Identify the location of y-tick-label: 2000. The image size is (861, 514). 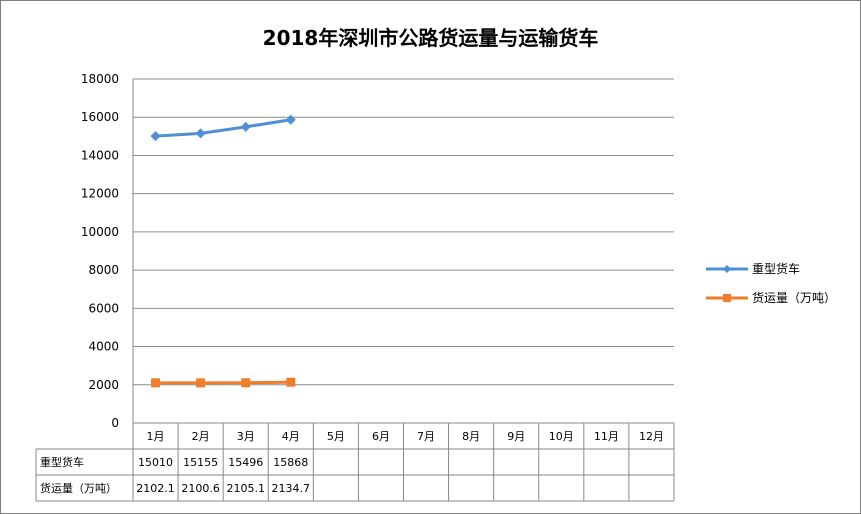
(103, 385).